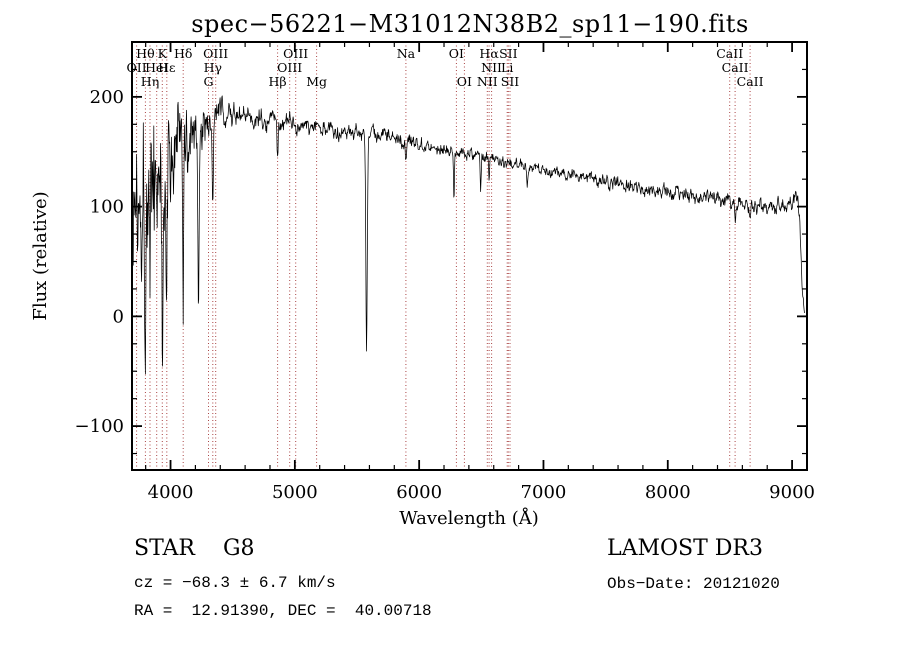 The height and width of the screenshot is (649, 900). What do you see at coordinates (107, 207) in the screenshot?
I see `y-tick-label: 100` at bounding box center [107, 207].